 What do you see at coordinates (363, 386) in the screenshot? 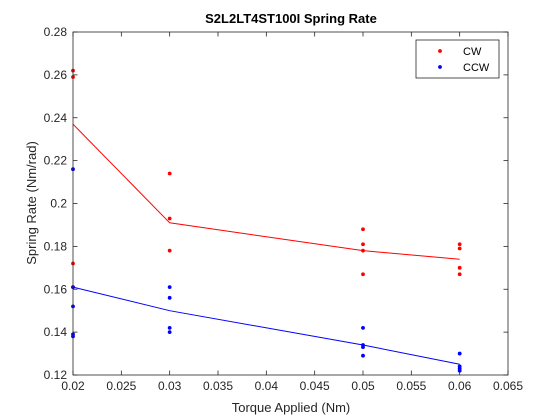
I see `x-tick-label: 0.05` at bounding box center [363, 386].